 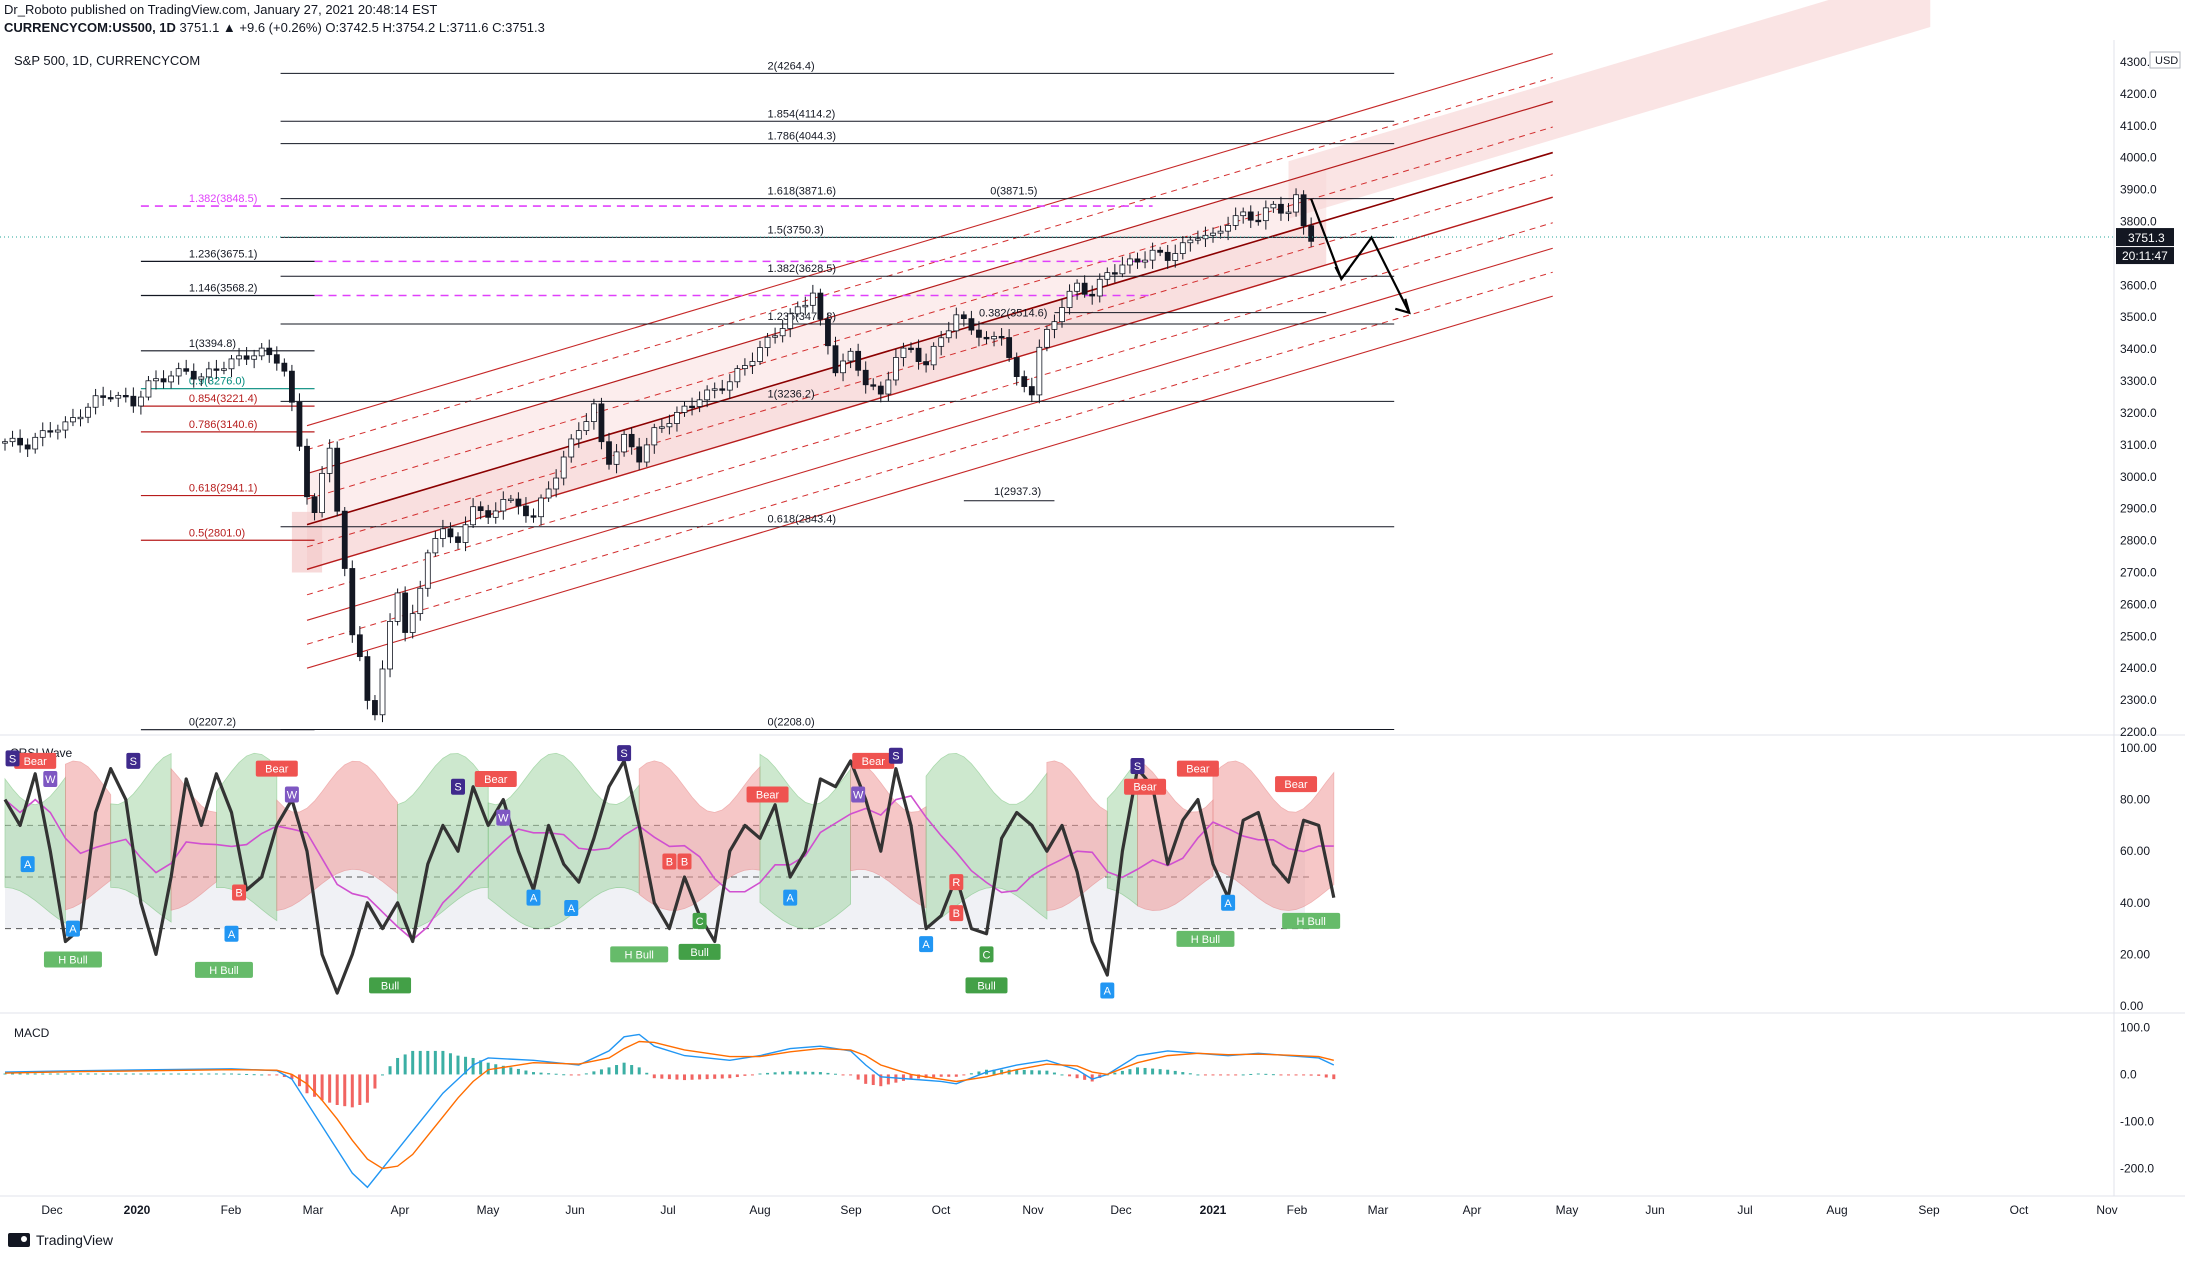 What do you see at coordinates (223, 399) in the screenshot?
I see `fib-label-left: 0.854(3221.4)` at bounding box center [223, 399].